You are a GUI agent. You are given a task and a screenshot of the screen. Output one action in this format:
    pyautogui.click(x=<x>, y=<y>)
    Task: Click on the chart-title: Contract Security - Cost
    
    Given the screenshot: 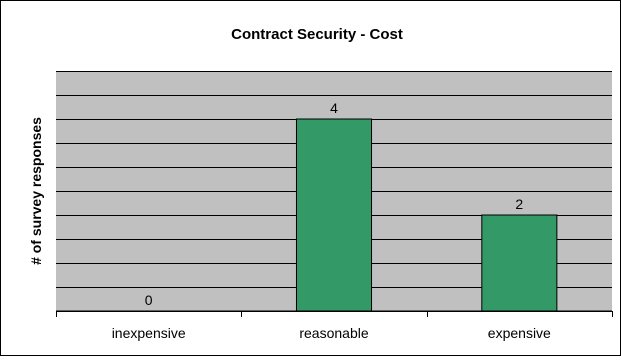 What is the action you would take?
    pyautogui.click(x=317, y=34)
    